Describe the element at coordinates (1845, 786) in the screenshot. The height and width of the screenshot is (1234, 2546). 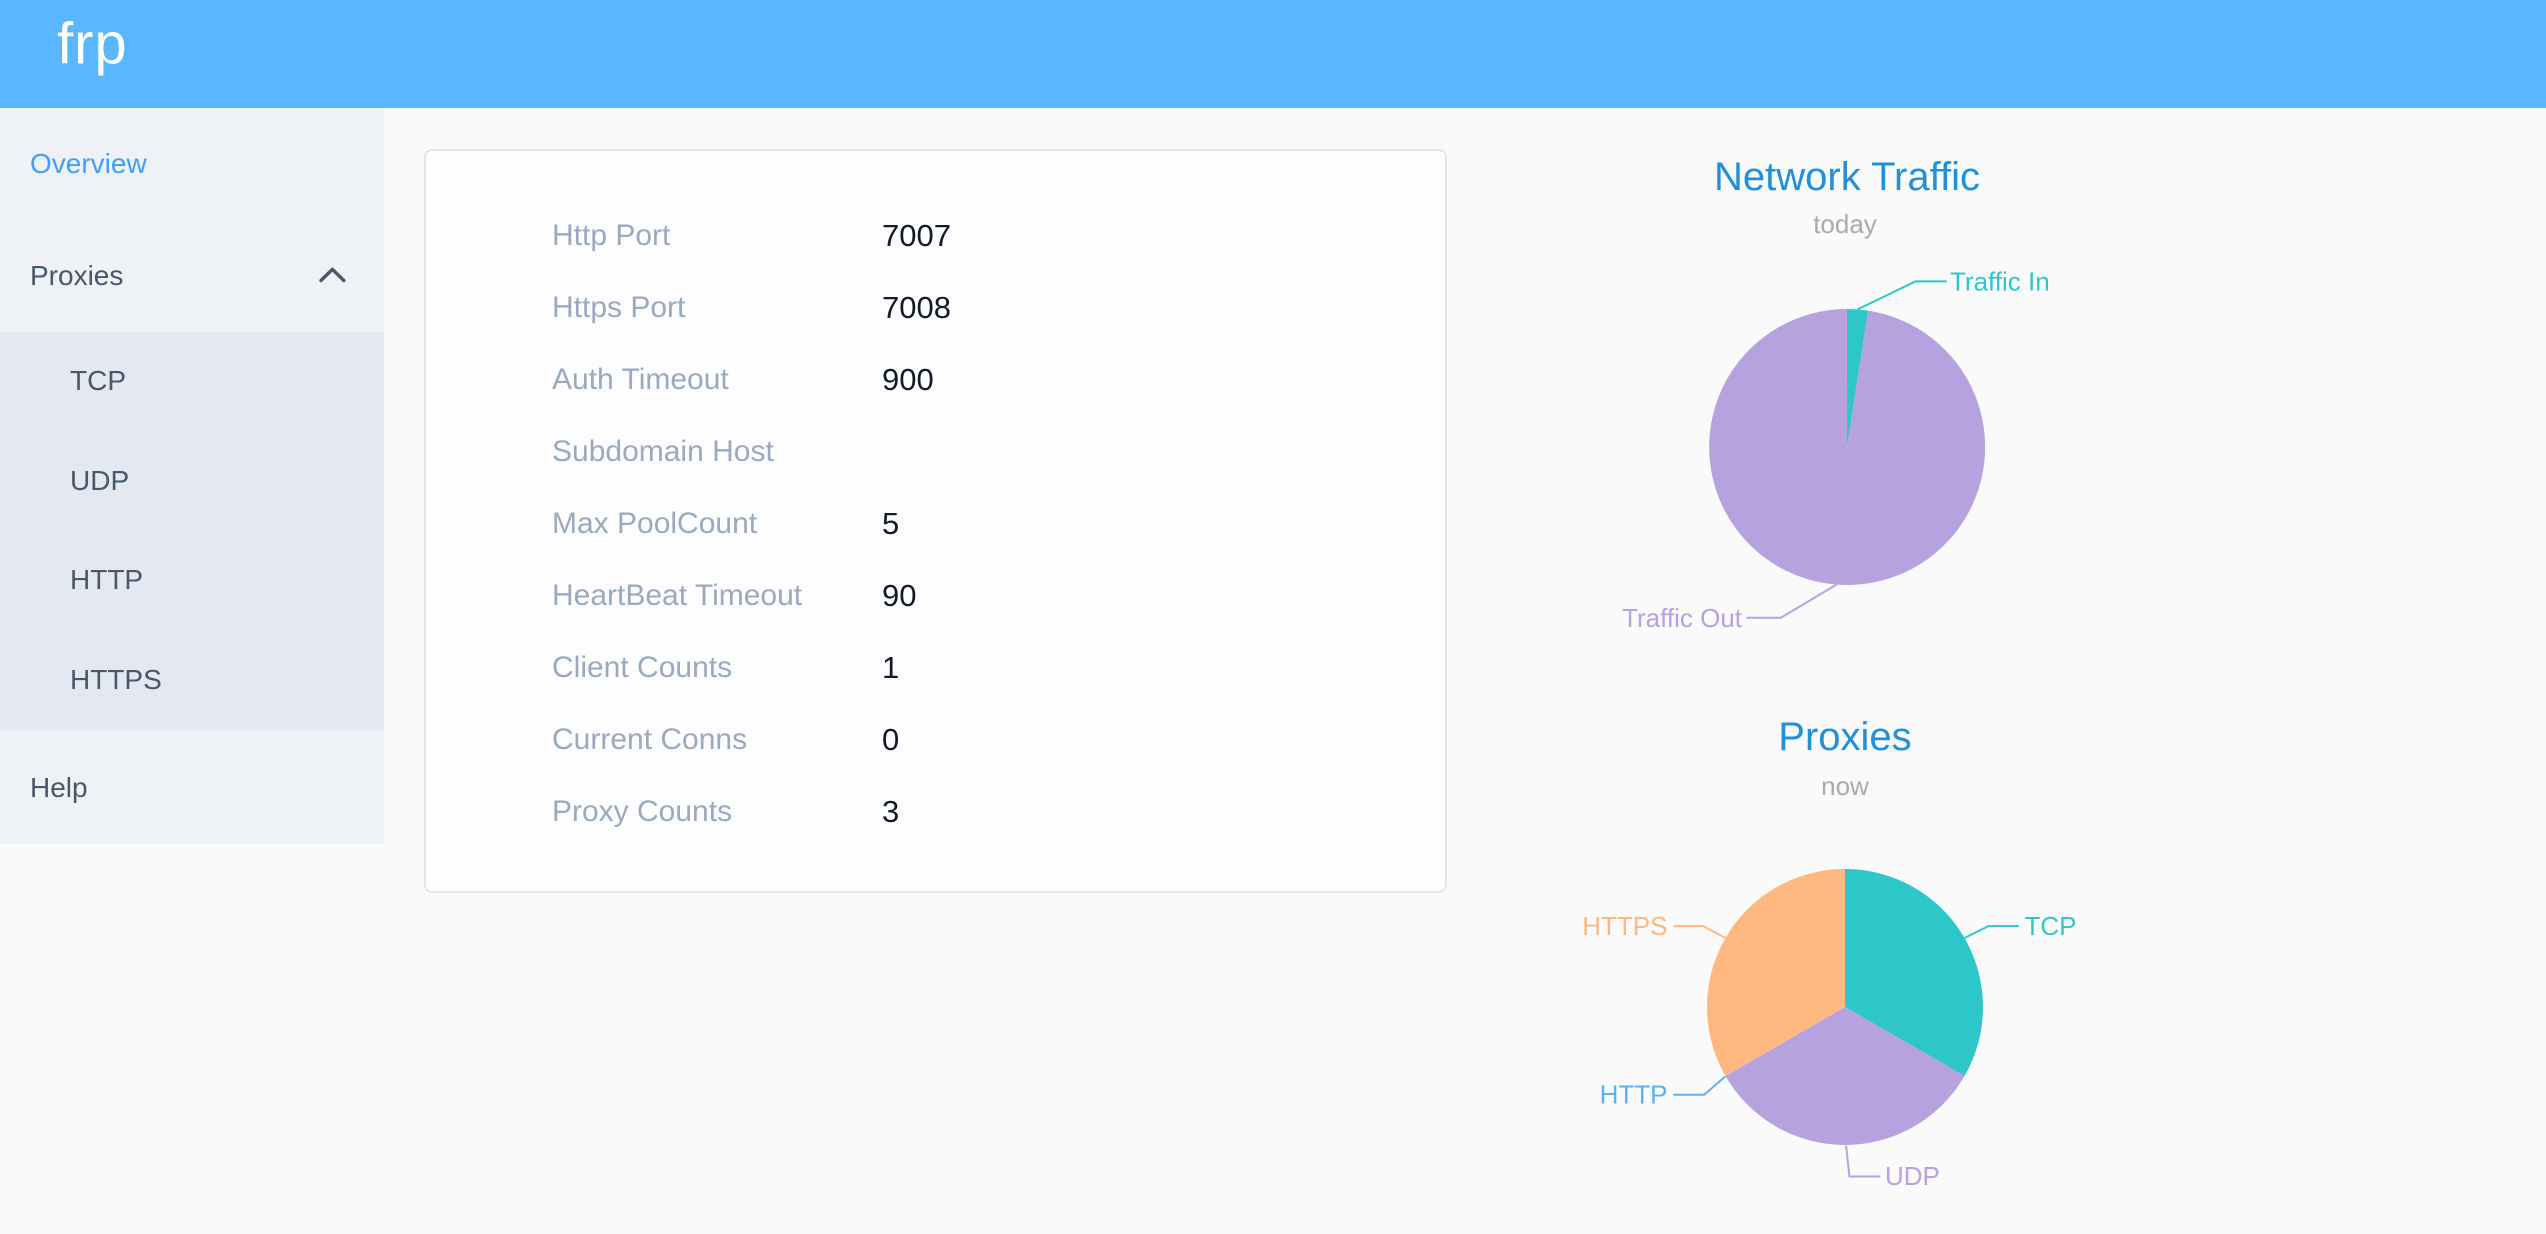
I see `svg-text: now` at that location.